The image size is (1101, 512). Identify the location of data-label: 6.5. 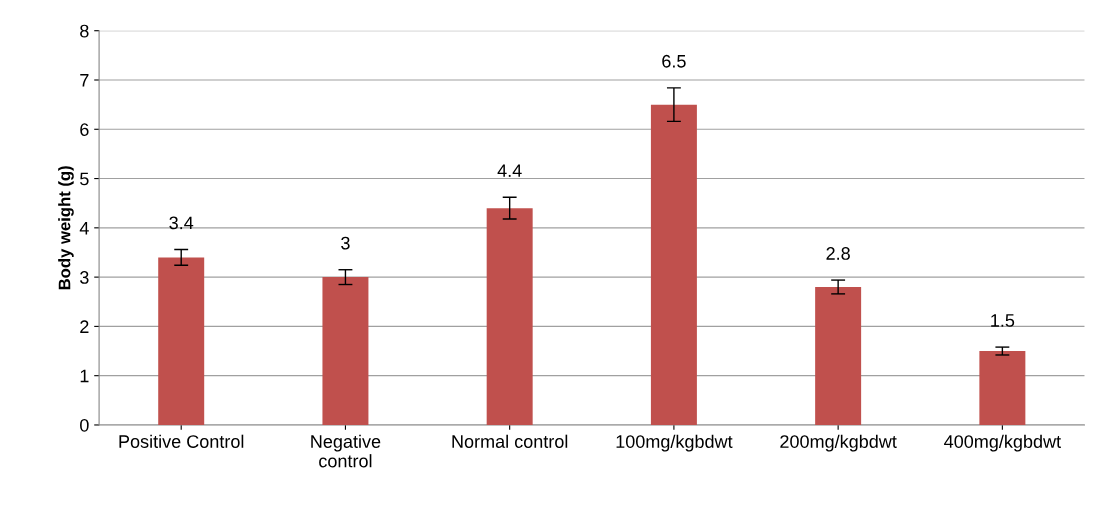
(674, 61).